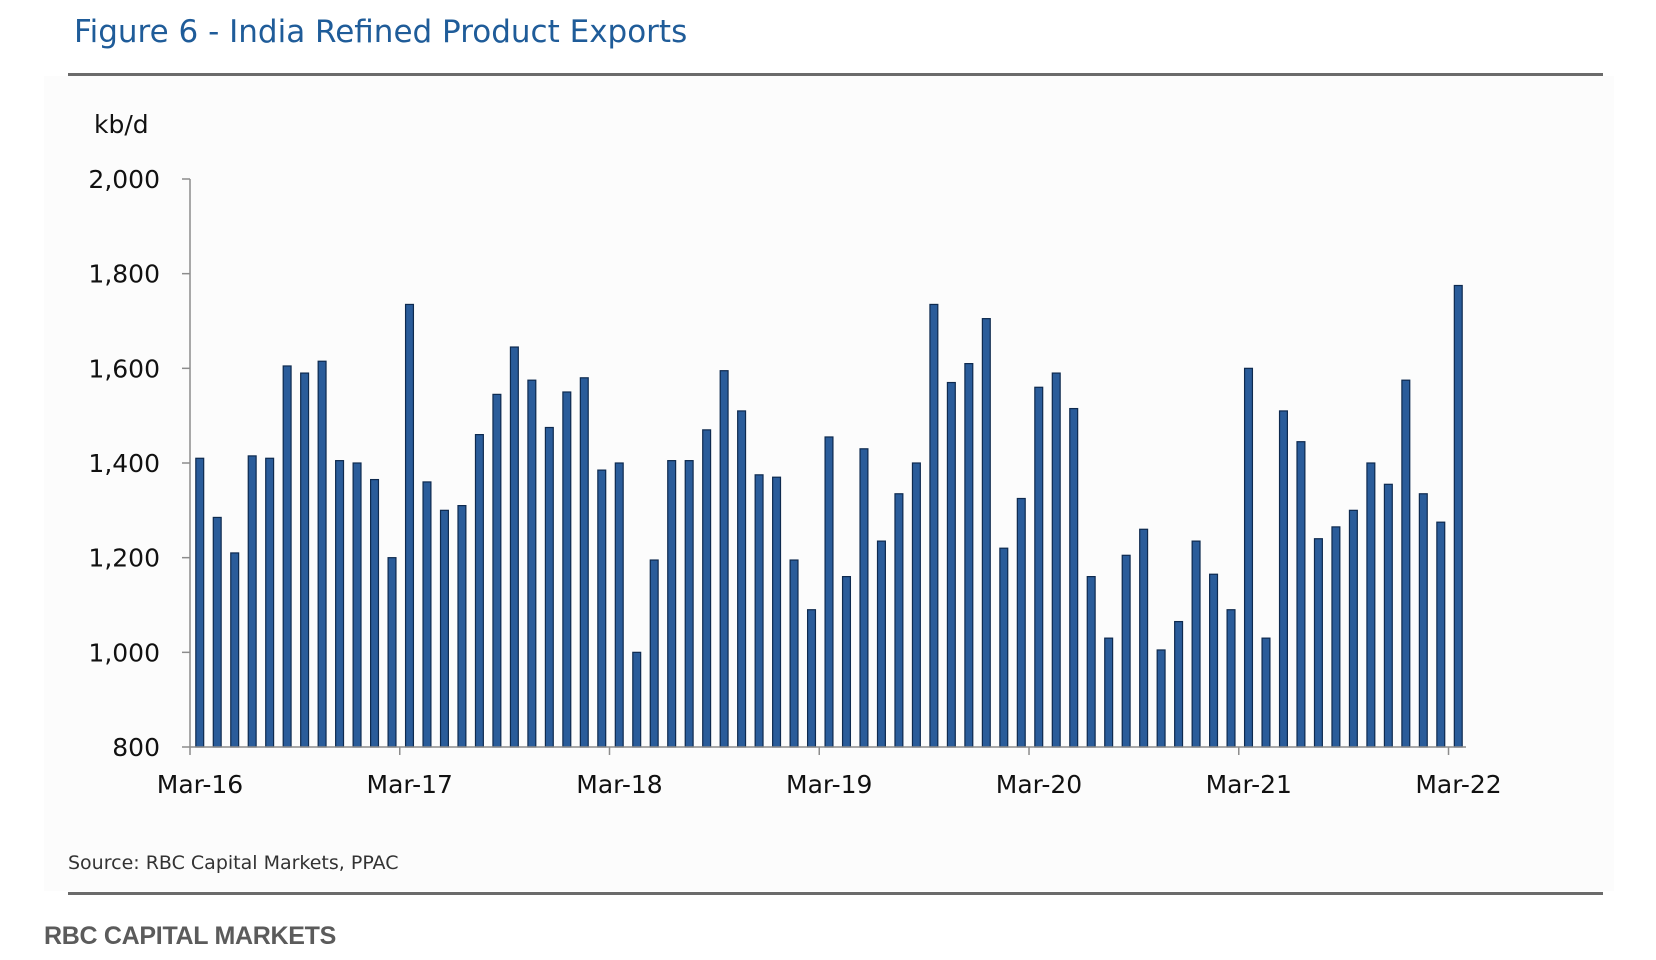  Describe the element at coordinates (1249, 784) in the screenshot. I see `x-tick-label: Mar-21` at that location.